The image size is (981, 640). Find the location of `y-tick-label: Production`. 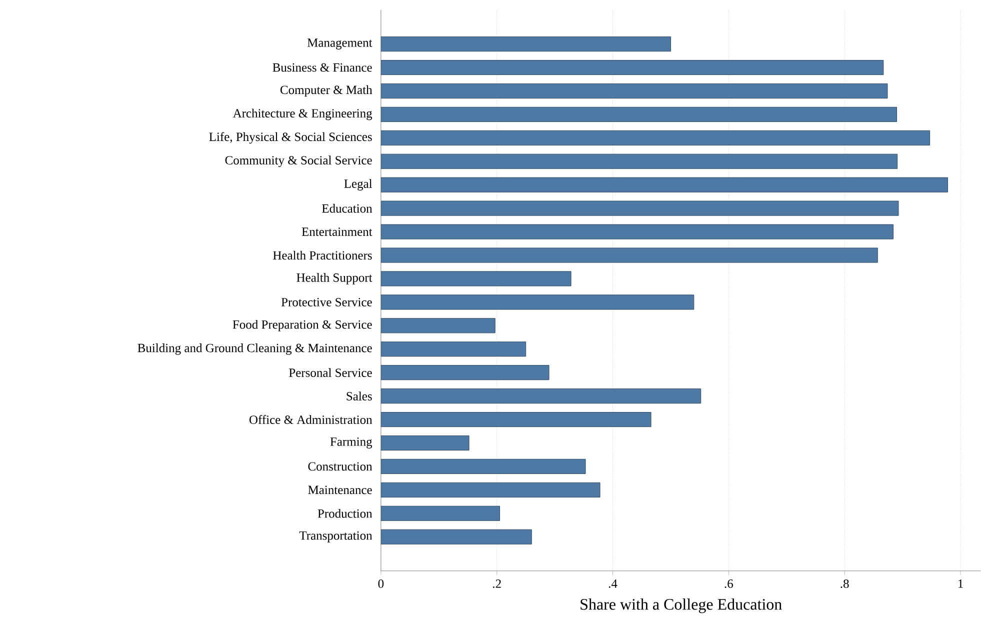

y-tick-label: Production is located at coordinates (345, 513).